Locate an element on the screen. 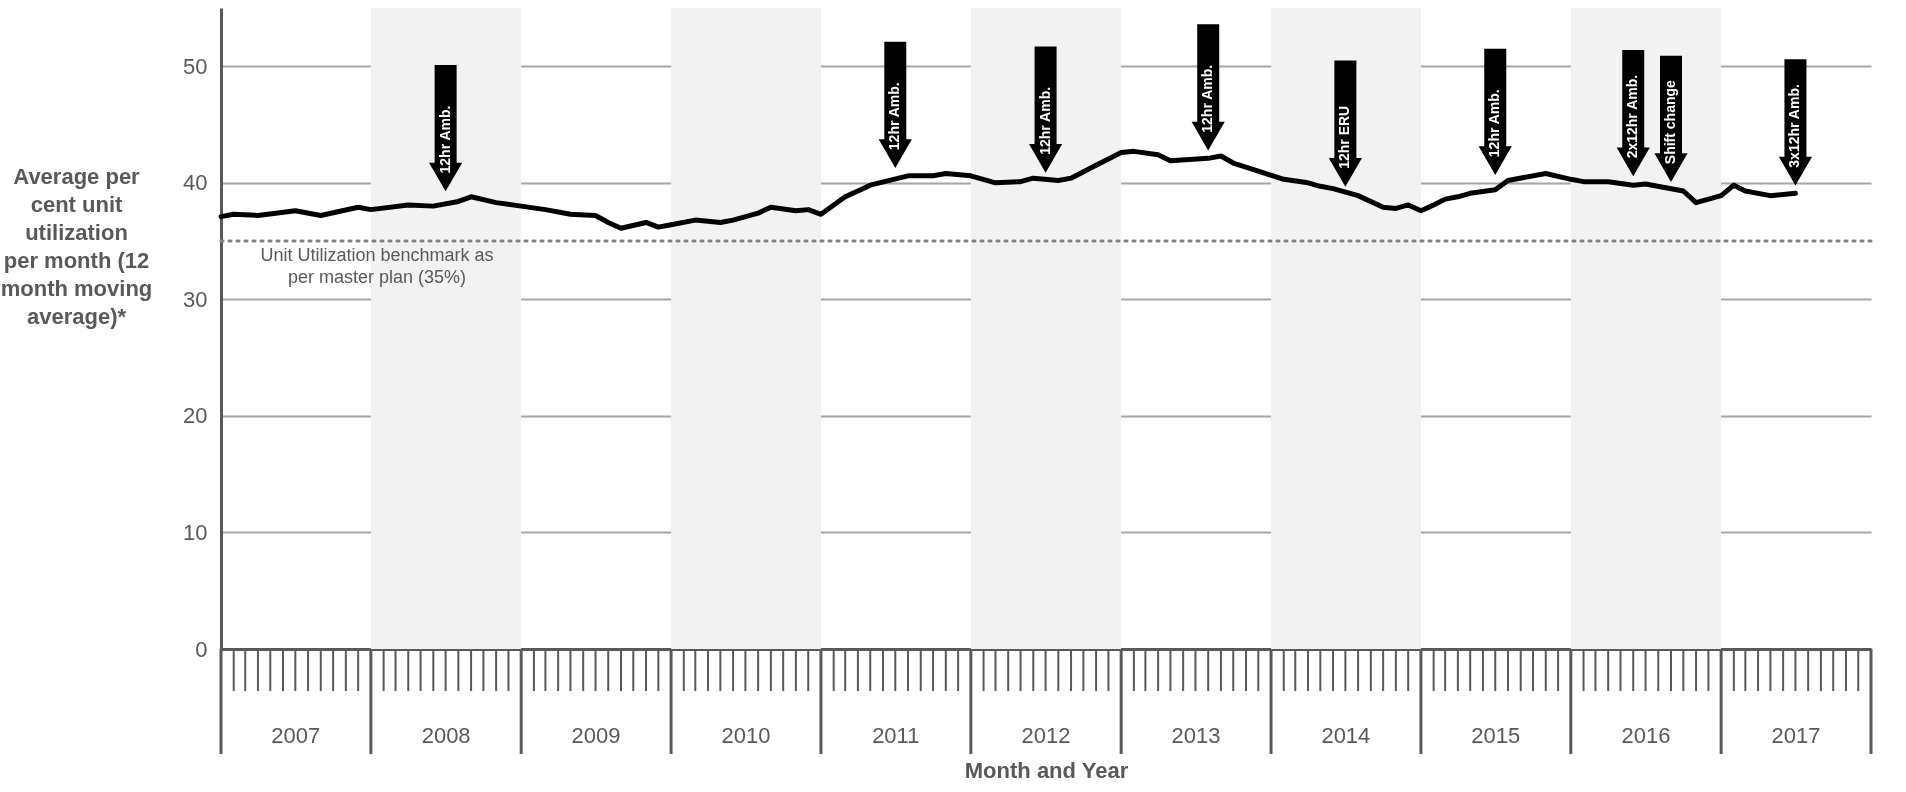  y-tick-label: 30 is located at coordinates (195, 299).